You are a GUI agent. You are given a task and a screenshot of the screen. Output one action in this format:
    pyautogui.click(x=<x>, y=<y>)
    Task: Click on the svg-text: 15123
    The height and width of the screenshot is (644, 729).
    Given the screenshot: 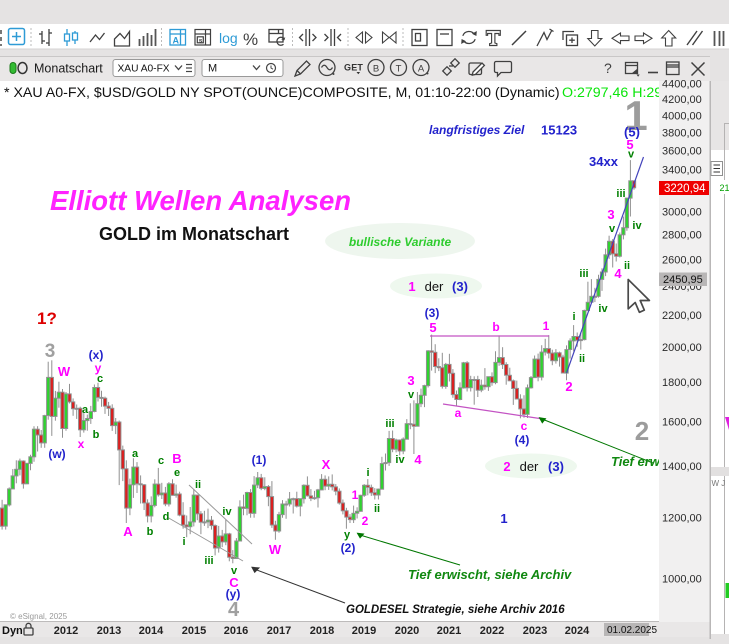 What is the action you would take?
    pyautogui.click(x=559, y=130)
    